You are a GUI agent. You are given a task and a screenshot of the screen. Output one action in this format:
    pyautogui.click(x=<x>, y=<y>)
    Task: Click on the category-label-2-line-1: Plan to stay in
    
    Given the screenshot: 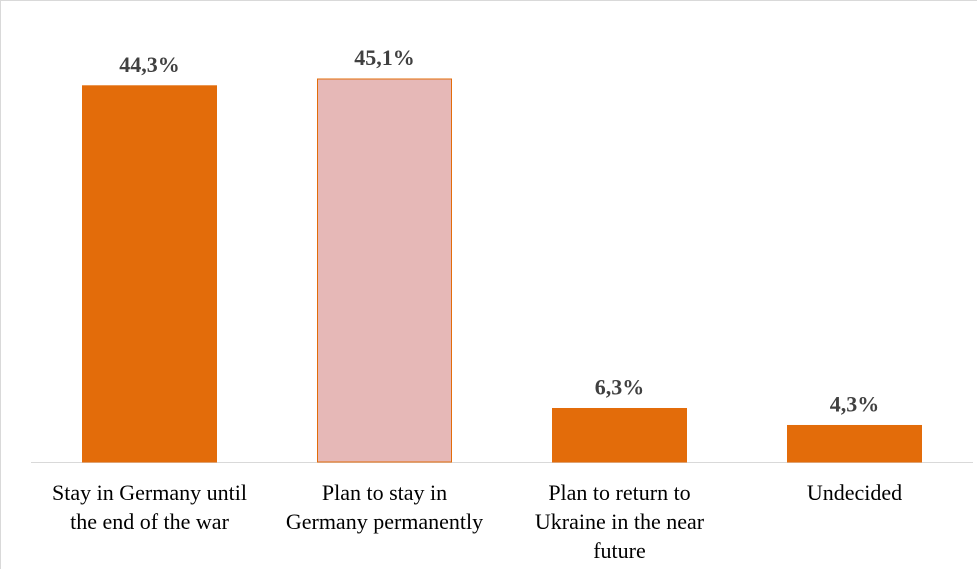 What is the action you would take?
    pyautogui.click(x=384, y=492)
    